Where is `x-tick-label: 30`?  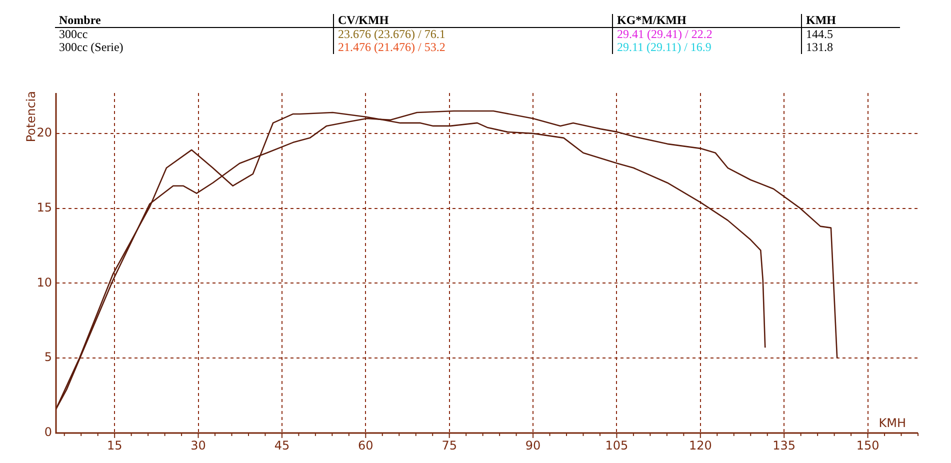 x-tick-label: 30 is located at coordinates (198, 445).